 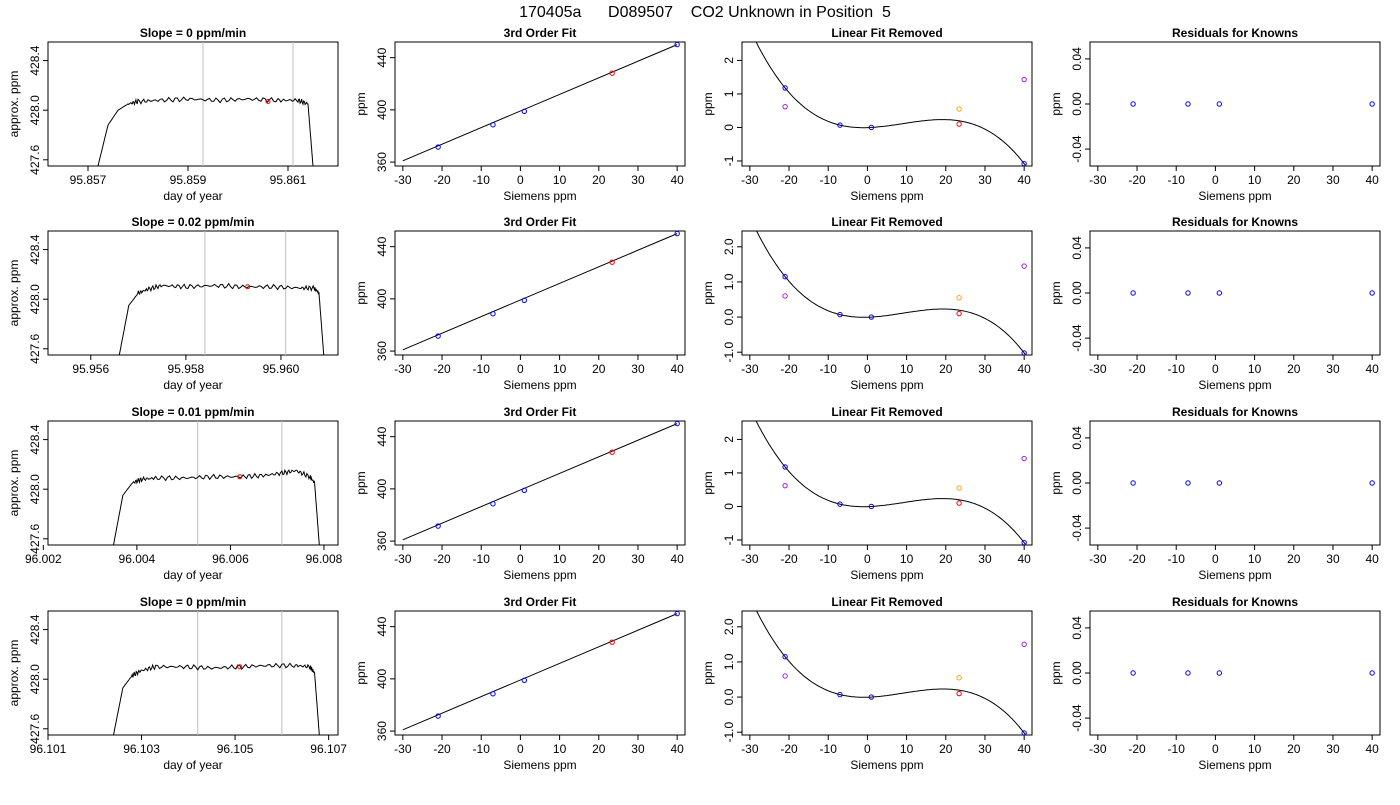 I want to click on y-tick-label: 400, so click(x=382, y=110).